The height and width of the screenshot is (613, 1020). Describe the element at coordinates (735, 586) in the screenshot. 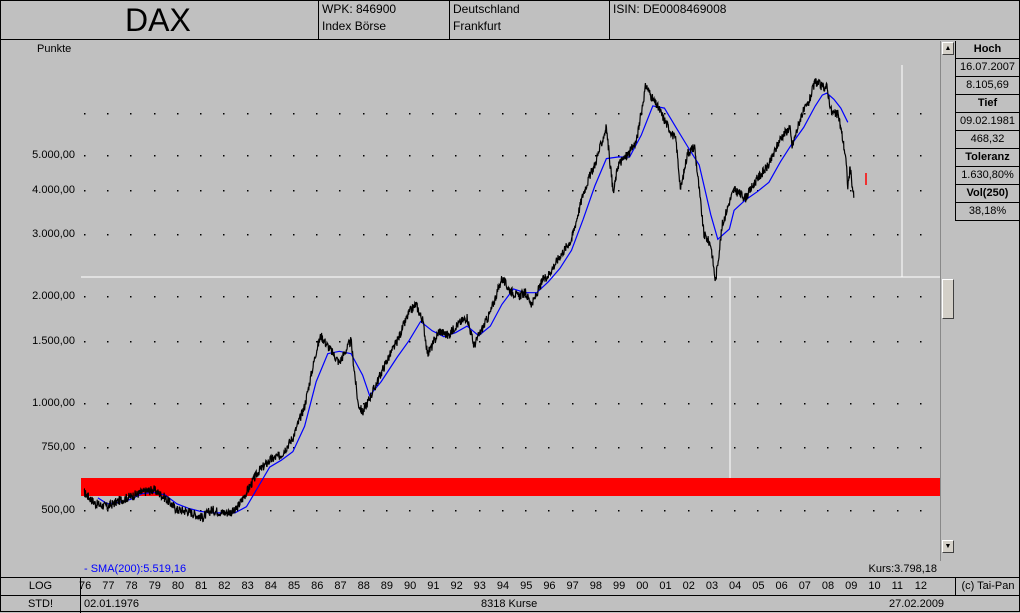

I see `x-tick-label: 04` at that location.